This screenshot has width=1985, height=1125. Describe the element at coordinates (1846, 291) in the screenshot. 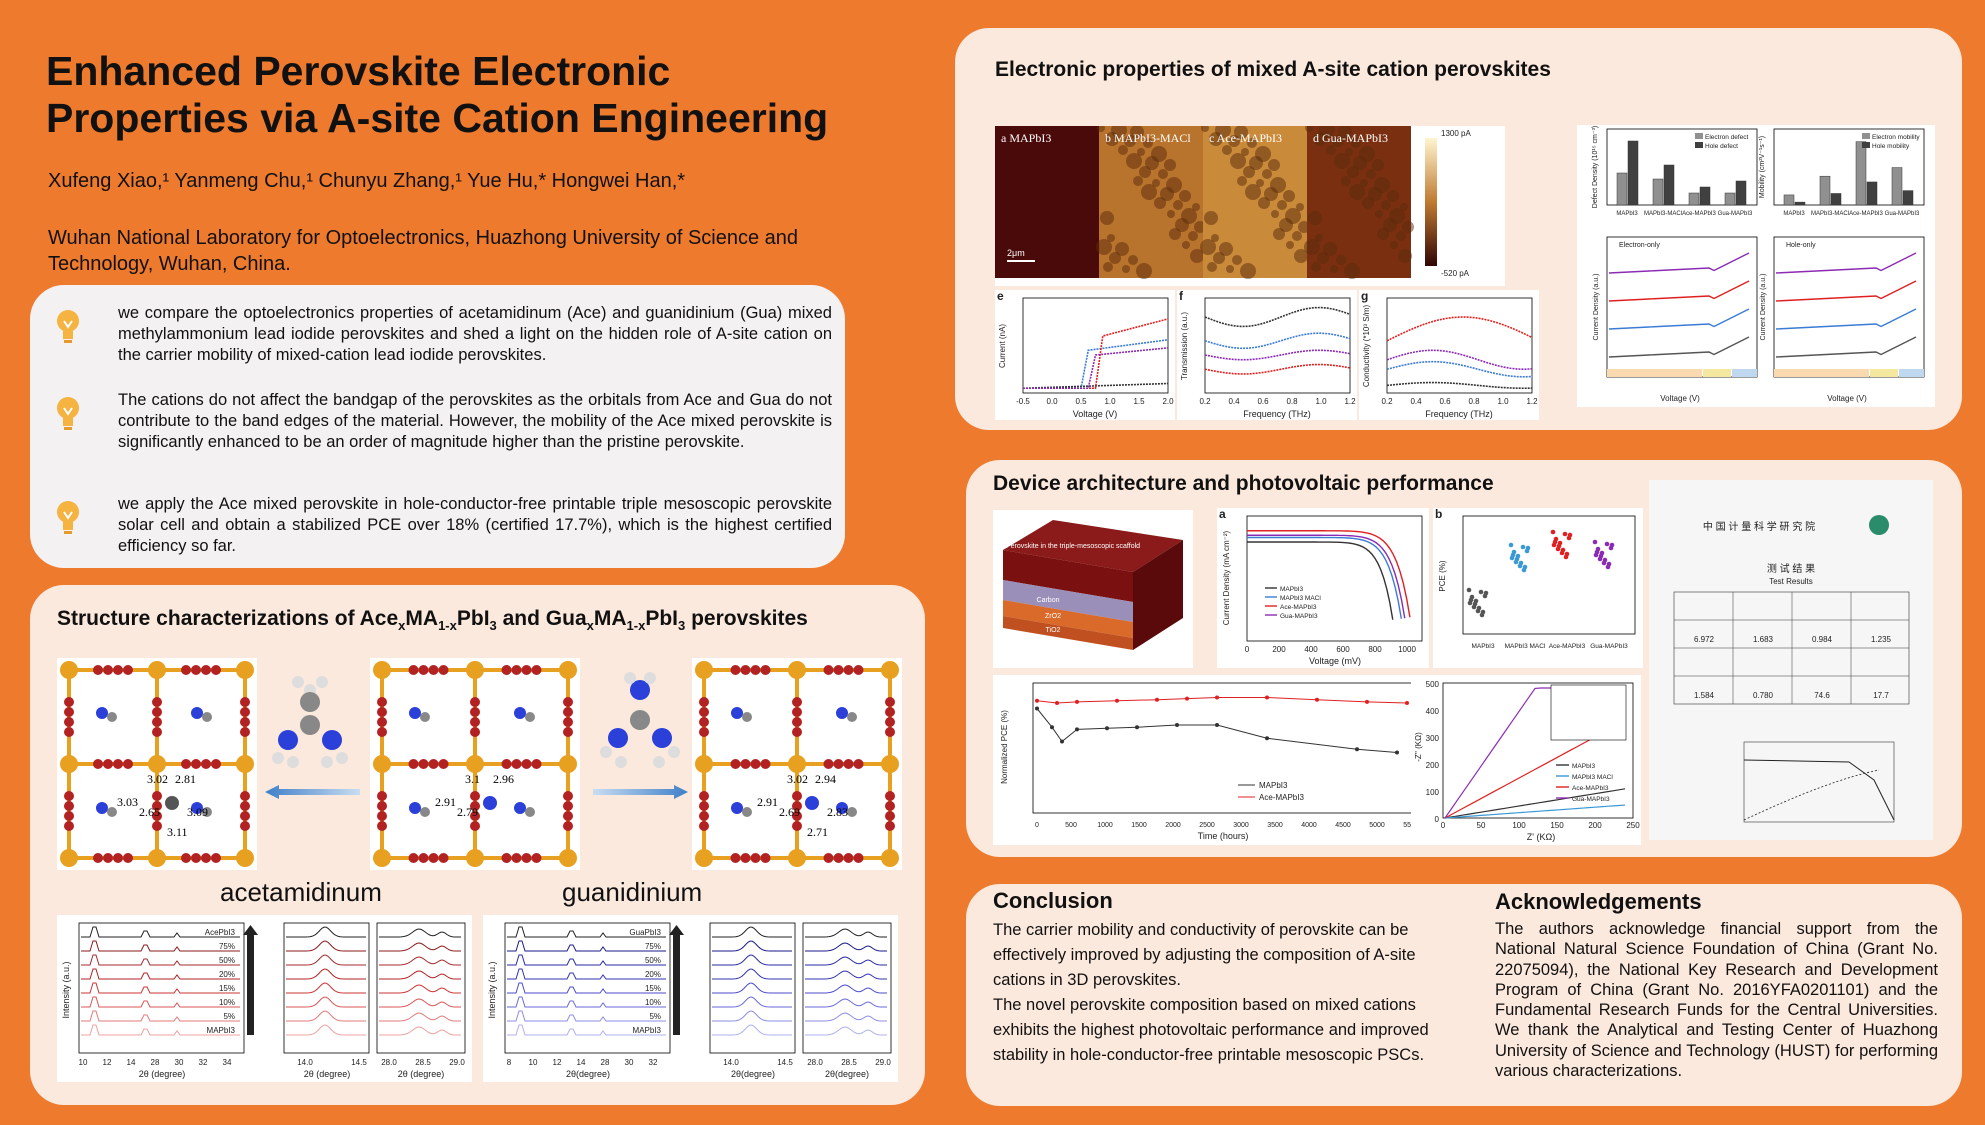

I see `sclc-curve` at that location.